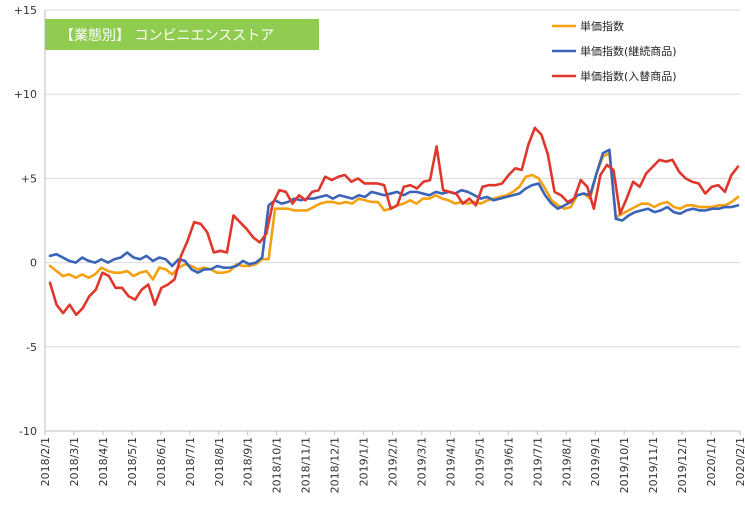  Describe the element at coordinates (103, 461) in the screenshot. I see `x-tick-label: 2018/4/1` at that location.